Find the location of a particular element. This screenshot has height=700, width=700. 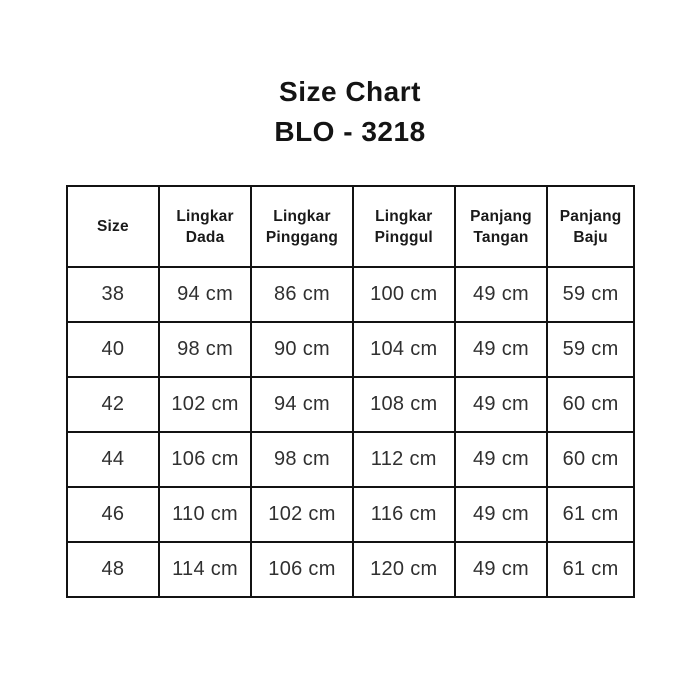

page-title: Size Chart BLO - 3218 is located at coordinates (350, 112).